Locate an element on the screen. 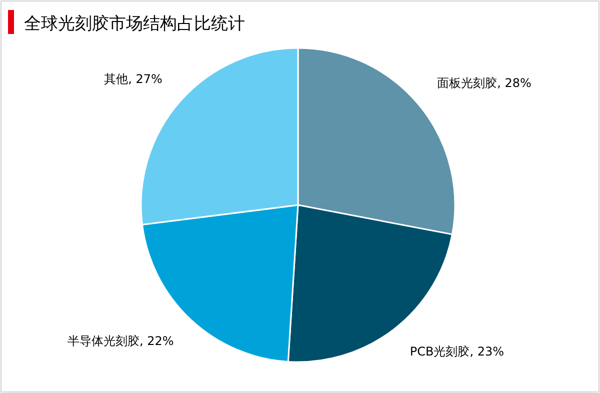 The width and height of the screenshot is (600, 393). data-label: , 23% is located at coordinates (487, 351).